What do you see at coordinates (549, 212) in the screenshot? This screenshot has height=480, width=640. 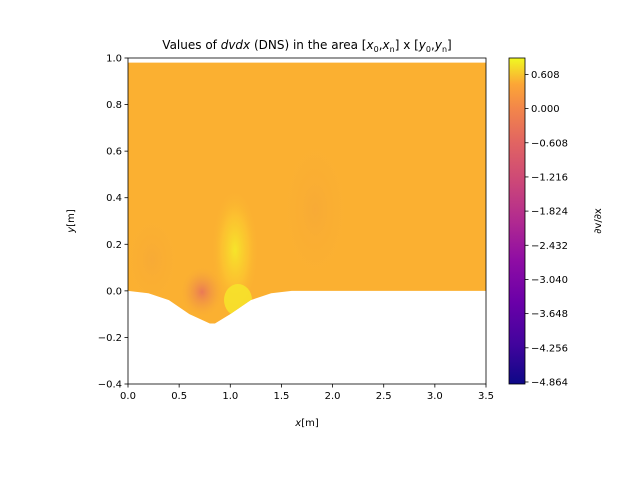 I see `colorbar-tick-label: −1.824` at bounding box center [549, 212].